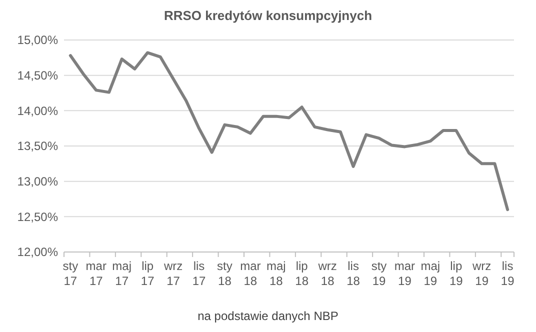  Describe the element at coordinates (37, 252) in the screenshot. I see `y-tick-label: 12,00%` at that location.